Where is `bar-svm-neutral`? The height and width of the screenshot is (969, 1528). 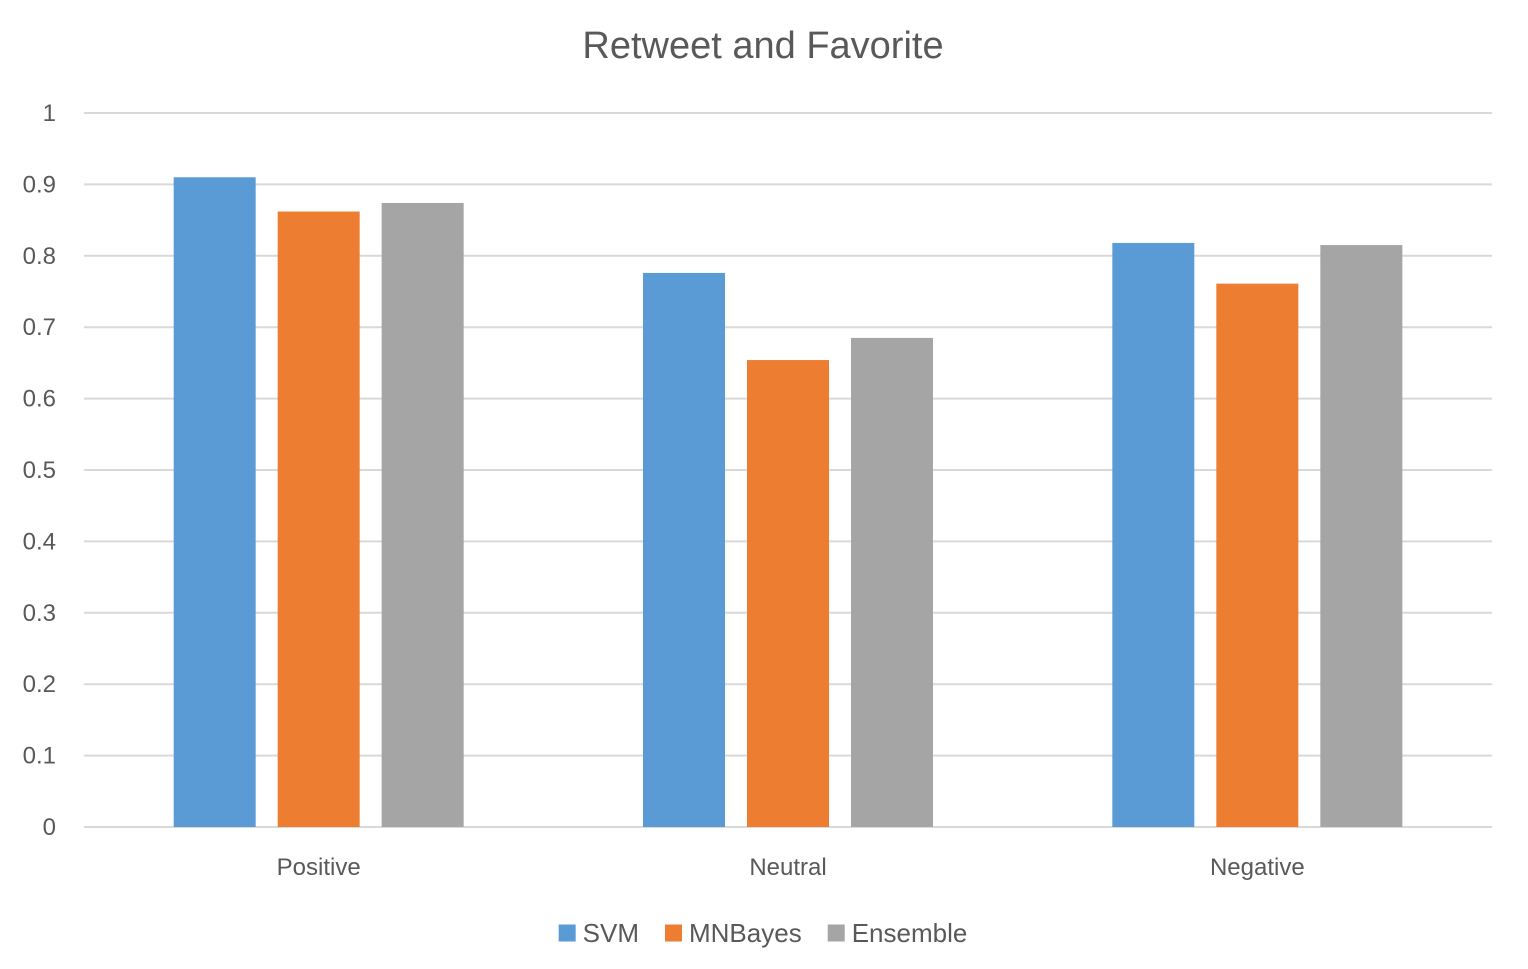 bar-svm-neutral is located at coordinates (684, 549).